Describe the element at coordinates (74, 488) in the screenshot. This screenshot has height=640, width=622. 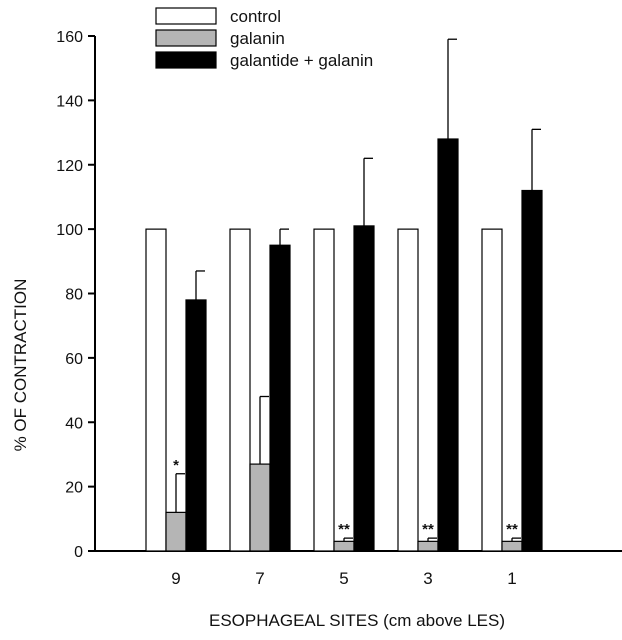
I see `y-tick-label: 20` at that location.